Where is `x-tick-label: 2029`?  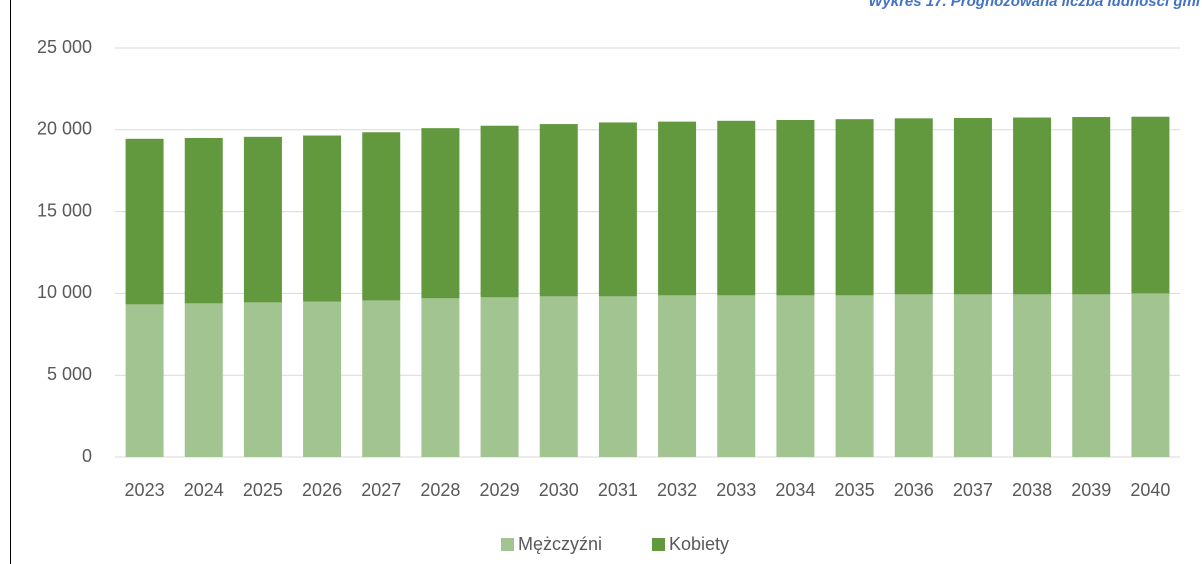 x-tick-label: 2029 is located at coordinates (500, 490).